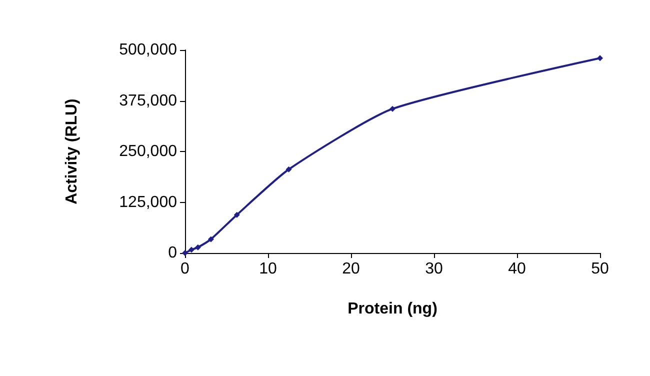 This screenshot has height=376, width=650. What do you see at coordinates (148, 202) in the screenshot?
I see `y-tick-label: 125,000` at bounding box center [148, 202].